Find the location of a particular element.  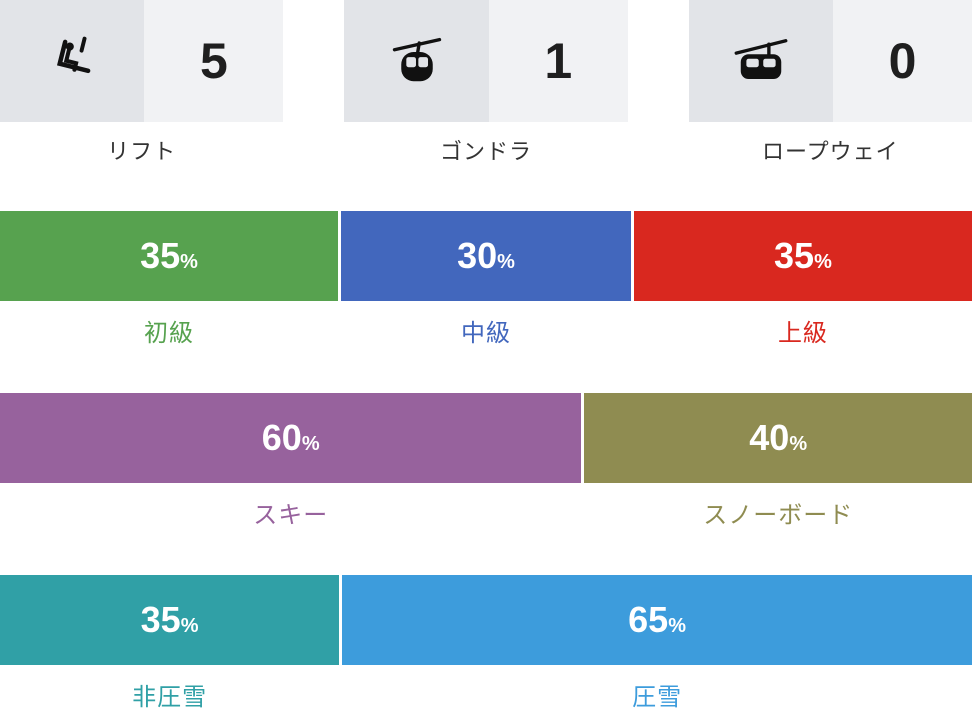

segment-label: 中級 is located at coordinates (485, 333).